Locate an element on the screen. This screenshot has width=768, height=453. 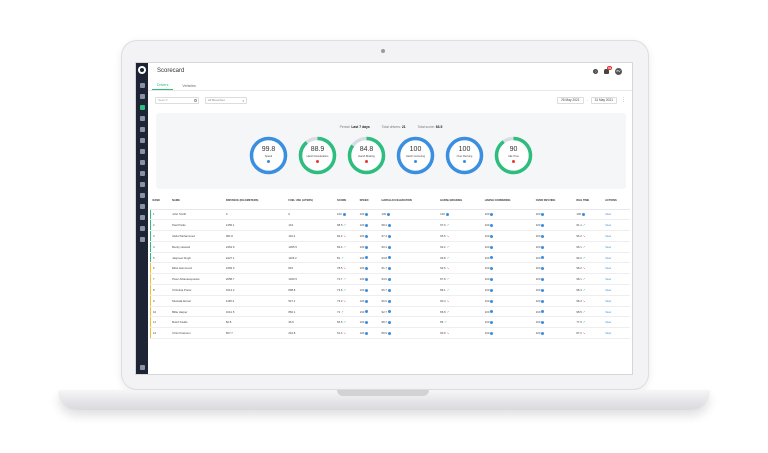
report-icon is located at coordinates (142, 140).